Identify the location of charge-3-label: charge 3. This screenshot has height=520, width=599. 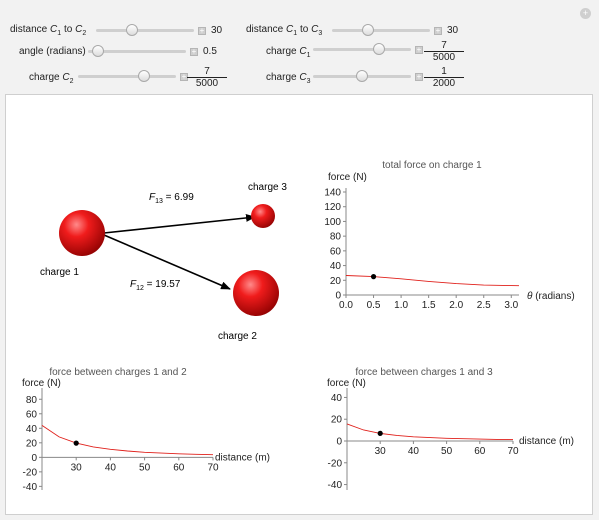
(267, 187).